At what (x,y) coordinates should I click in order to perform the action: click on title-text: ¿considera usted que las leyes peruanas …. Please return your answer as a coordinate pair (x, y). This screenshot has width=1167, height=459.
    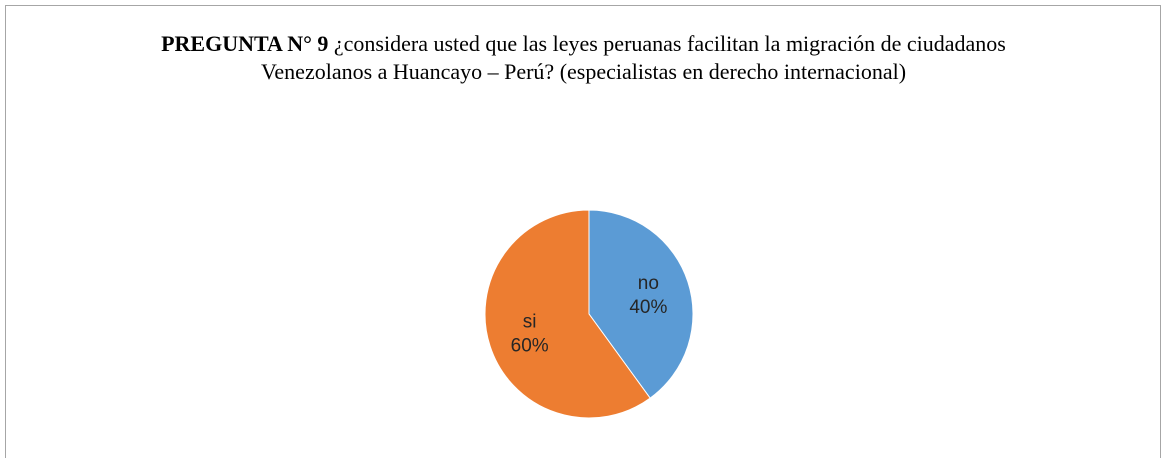
    Looking at the image, I should click on (633, 57).